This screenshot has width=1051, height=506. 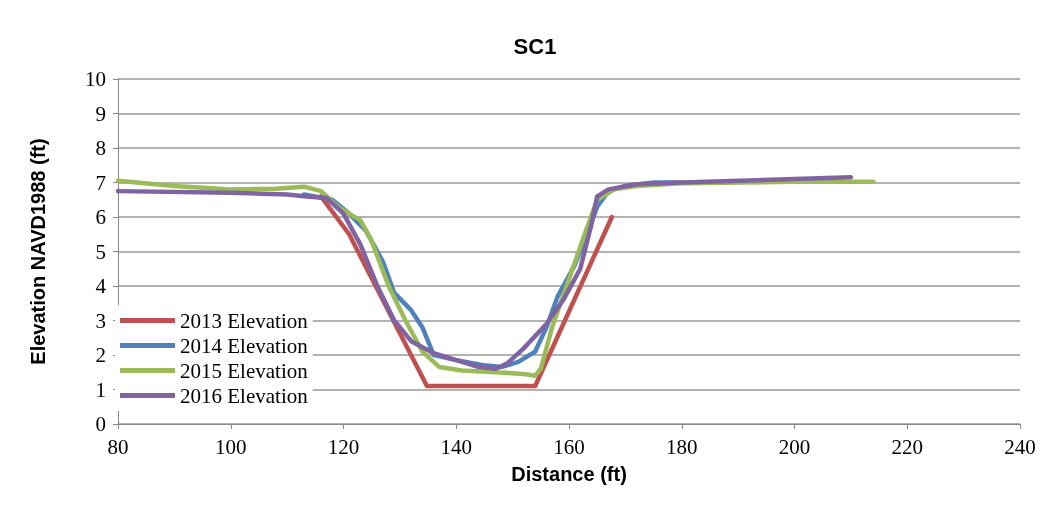 I want to click on legend-label: 2014 Elevation, so click(x=244, y=345).